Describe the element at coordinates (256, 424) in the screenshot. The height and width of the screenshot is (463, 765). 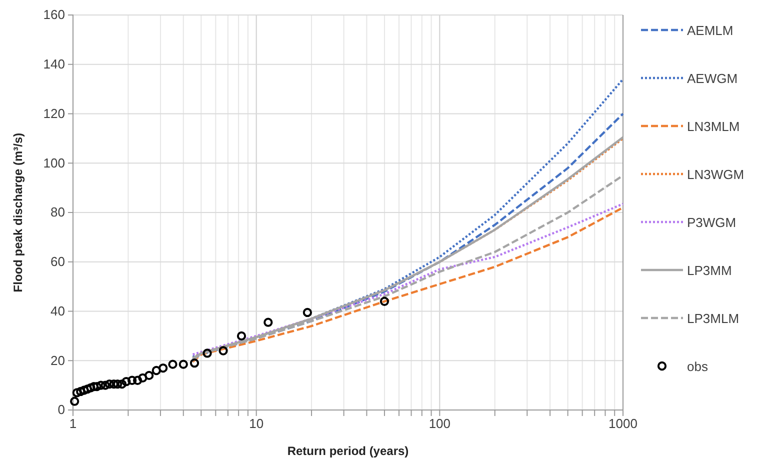
I see `x-tick-label: 10` at that location.